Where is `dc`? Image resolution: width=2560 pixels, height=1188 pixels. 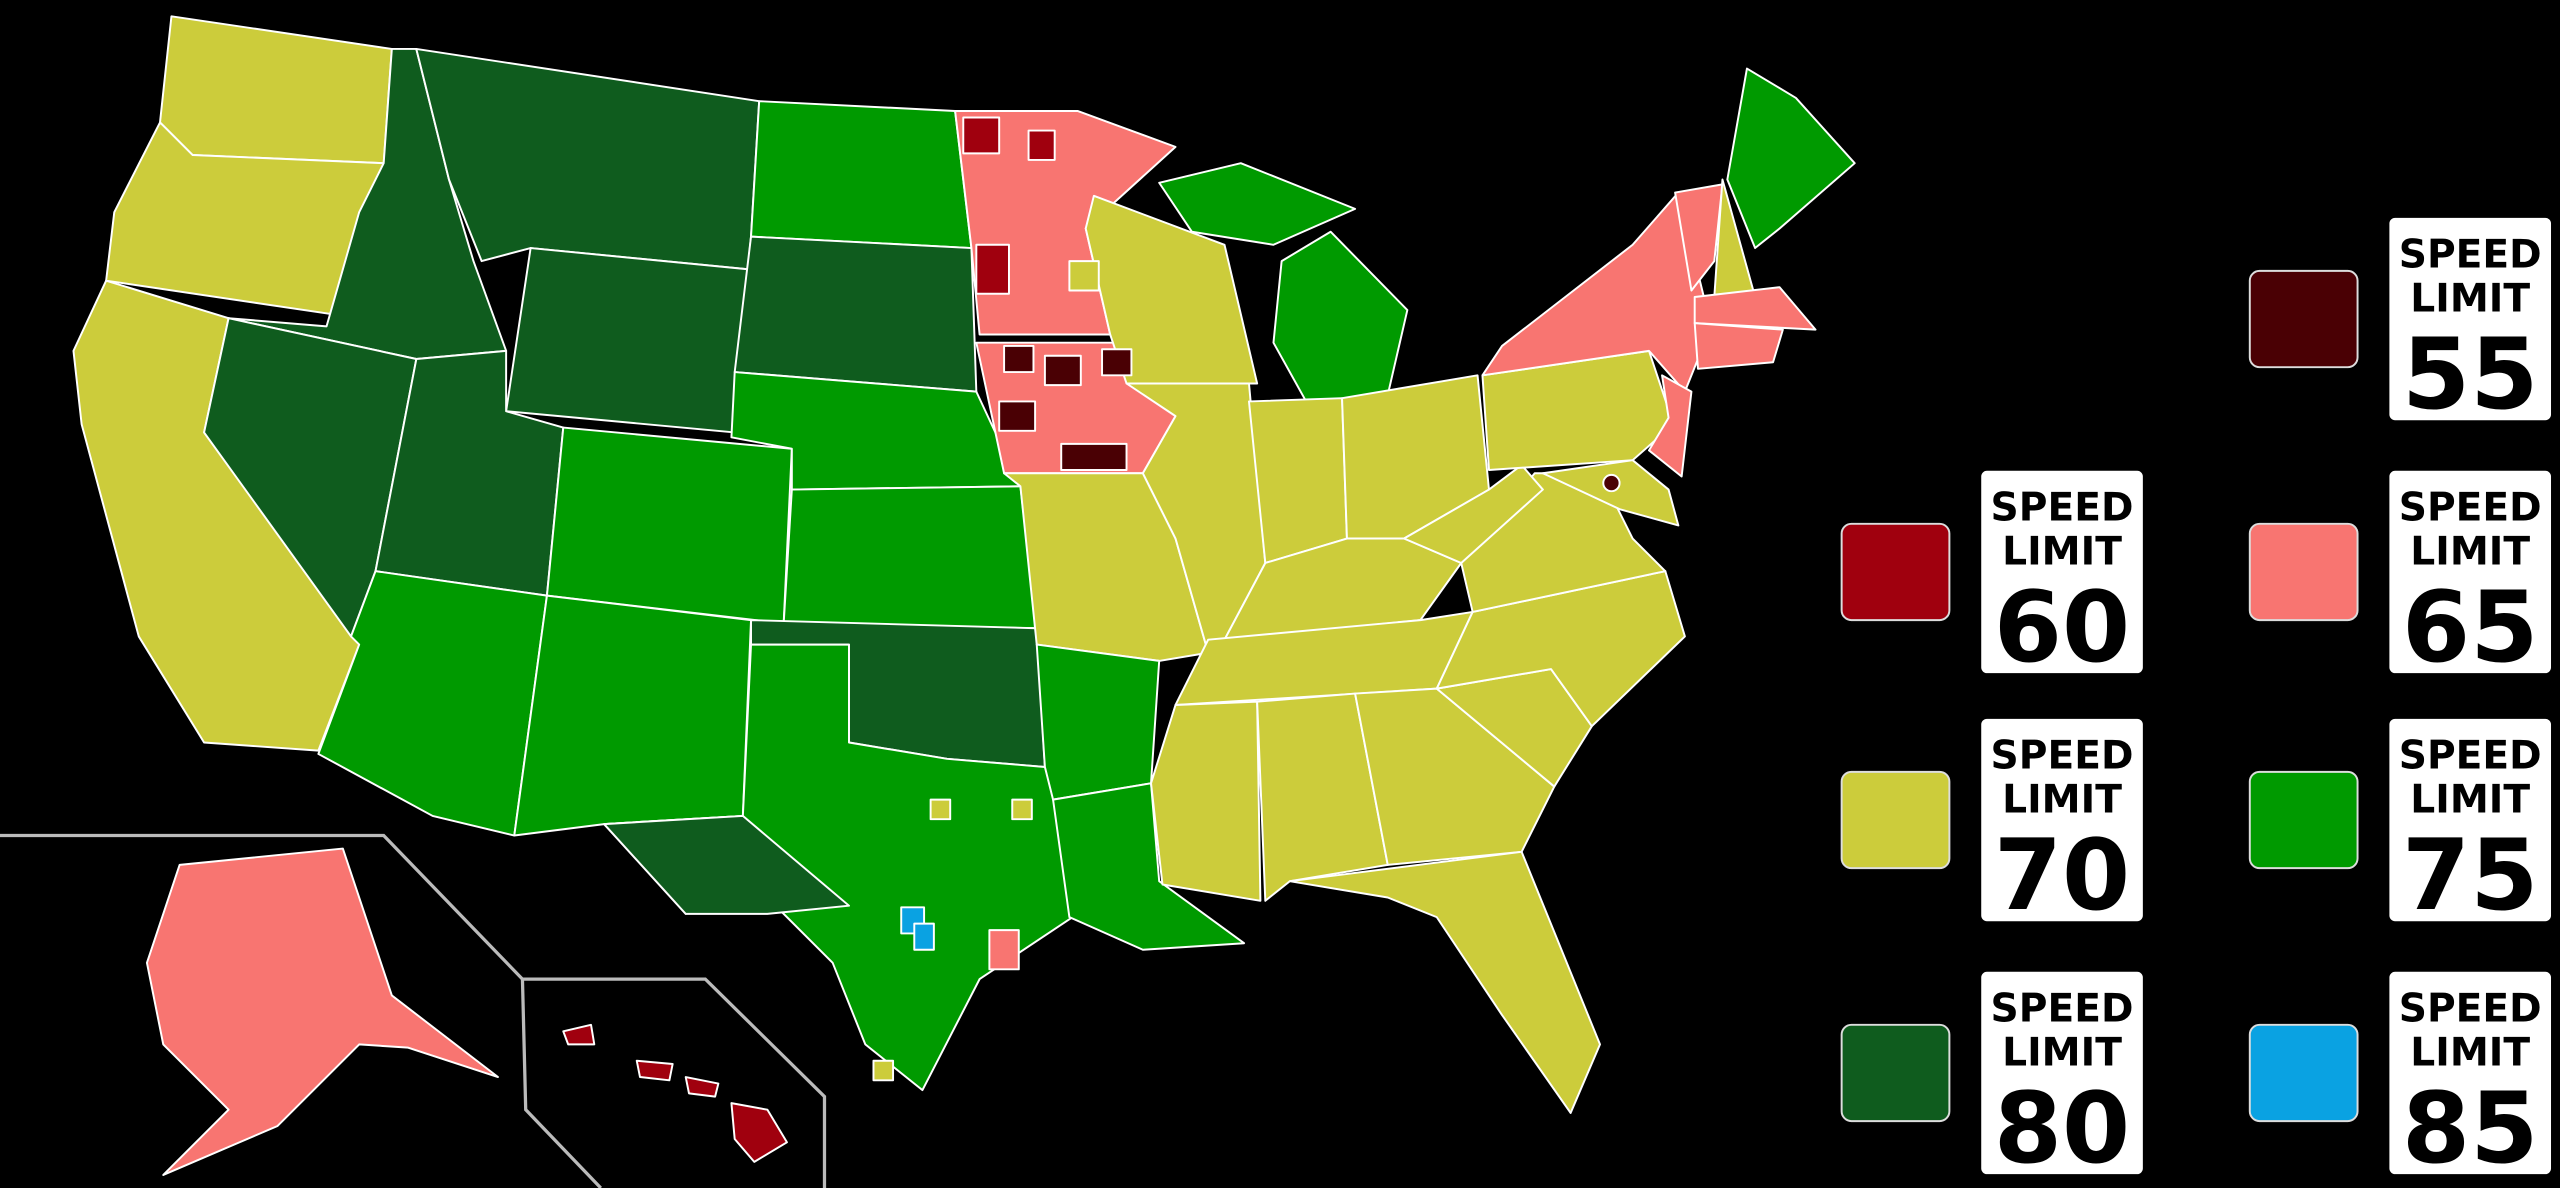
dc is located at coordinates (1611, 483).